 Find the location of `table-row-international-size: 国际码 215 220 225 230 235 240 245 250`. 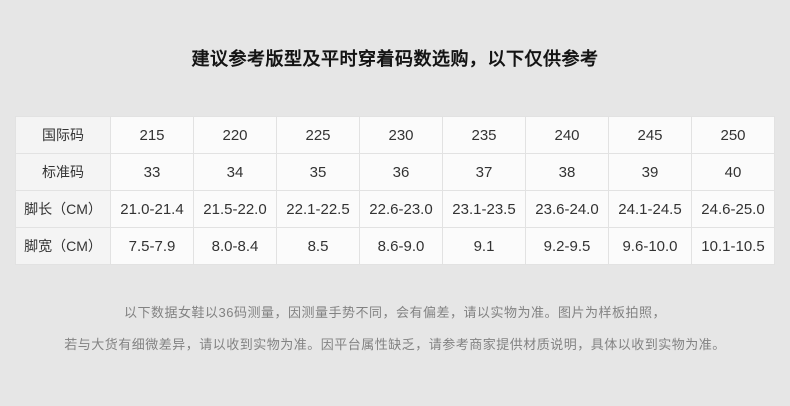

table-row-international-size: 国际码 215 220 225 230 235 240 245 250 is located at coordinates (395, 135).